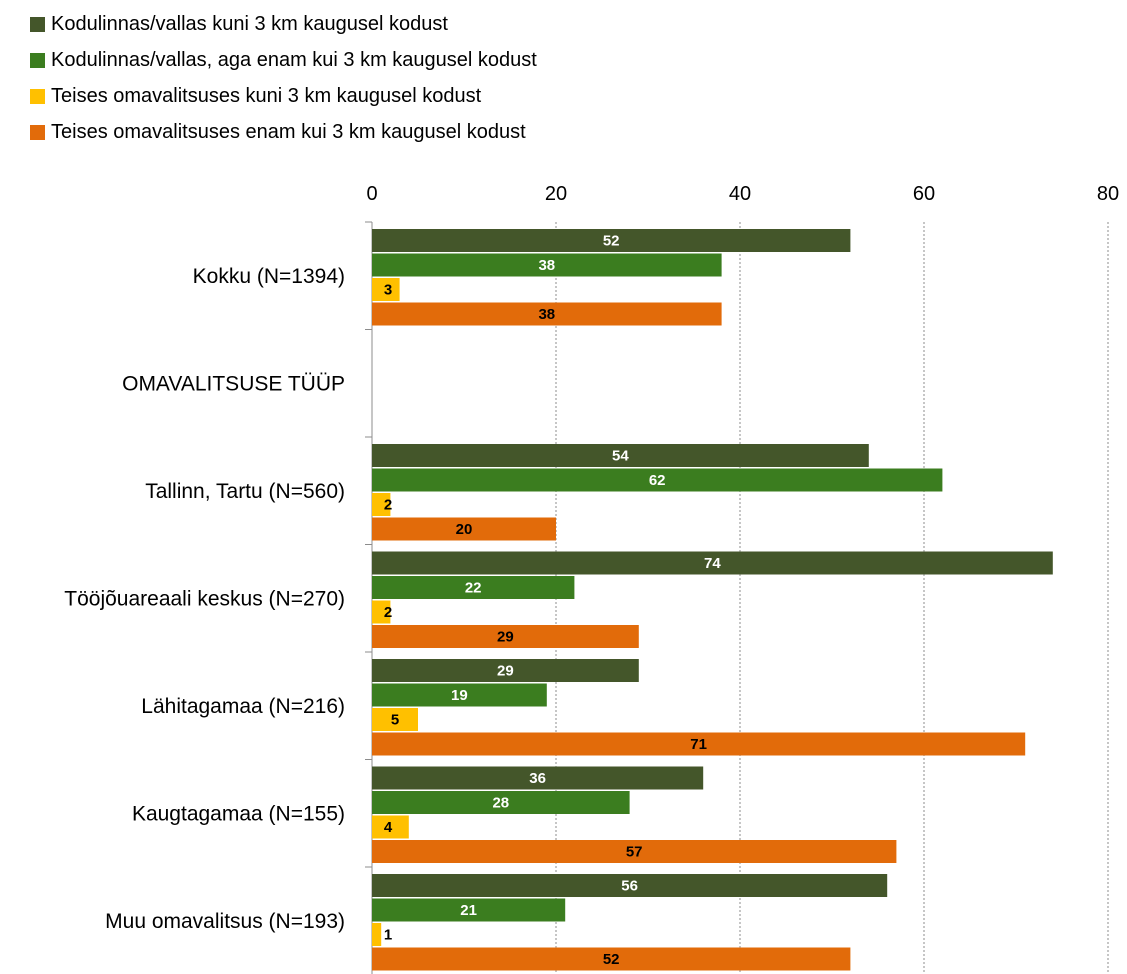  I want to click on data-label: 56, so click(629, 886).